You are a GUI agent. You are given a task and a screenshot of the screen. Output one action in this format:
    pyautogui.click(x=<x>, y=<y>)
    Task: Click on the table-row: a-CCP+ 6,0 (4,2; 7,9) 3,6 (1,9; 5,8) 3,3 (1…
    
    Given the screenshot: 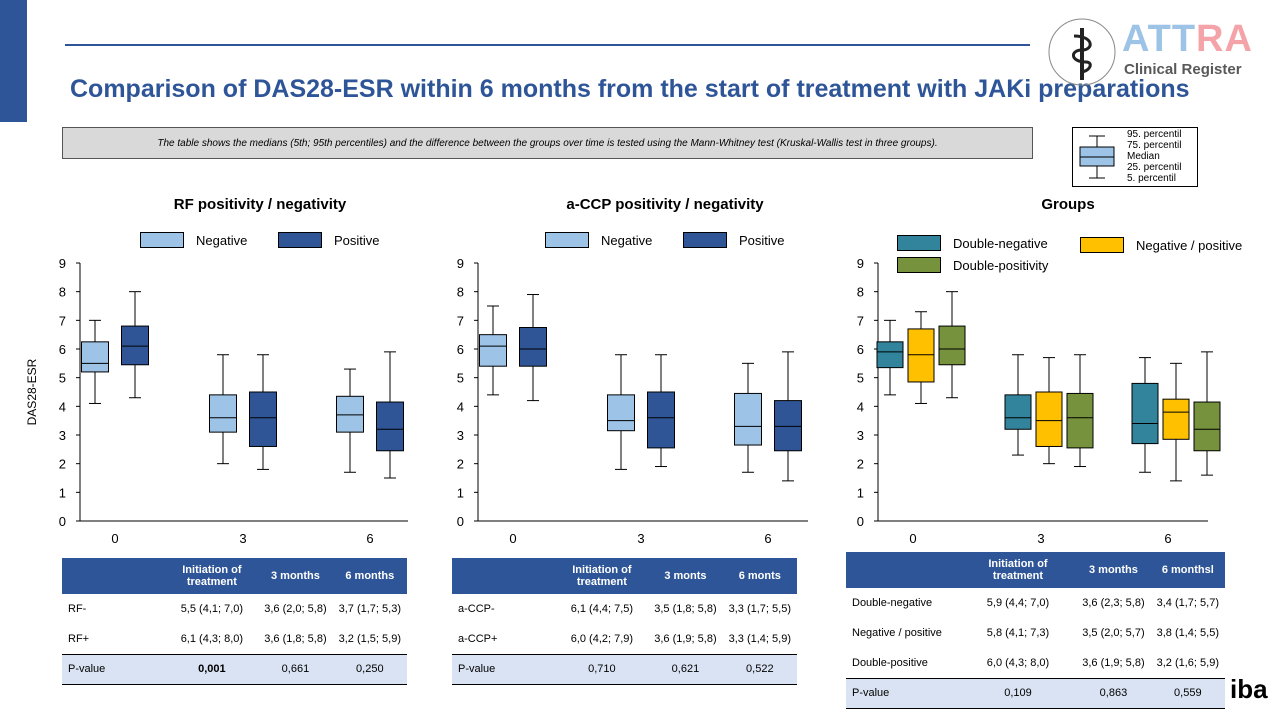 What is the action you would take?
    pyautogui.click(x=624, y=639)
    